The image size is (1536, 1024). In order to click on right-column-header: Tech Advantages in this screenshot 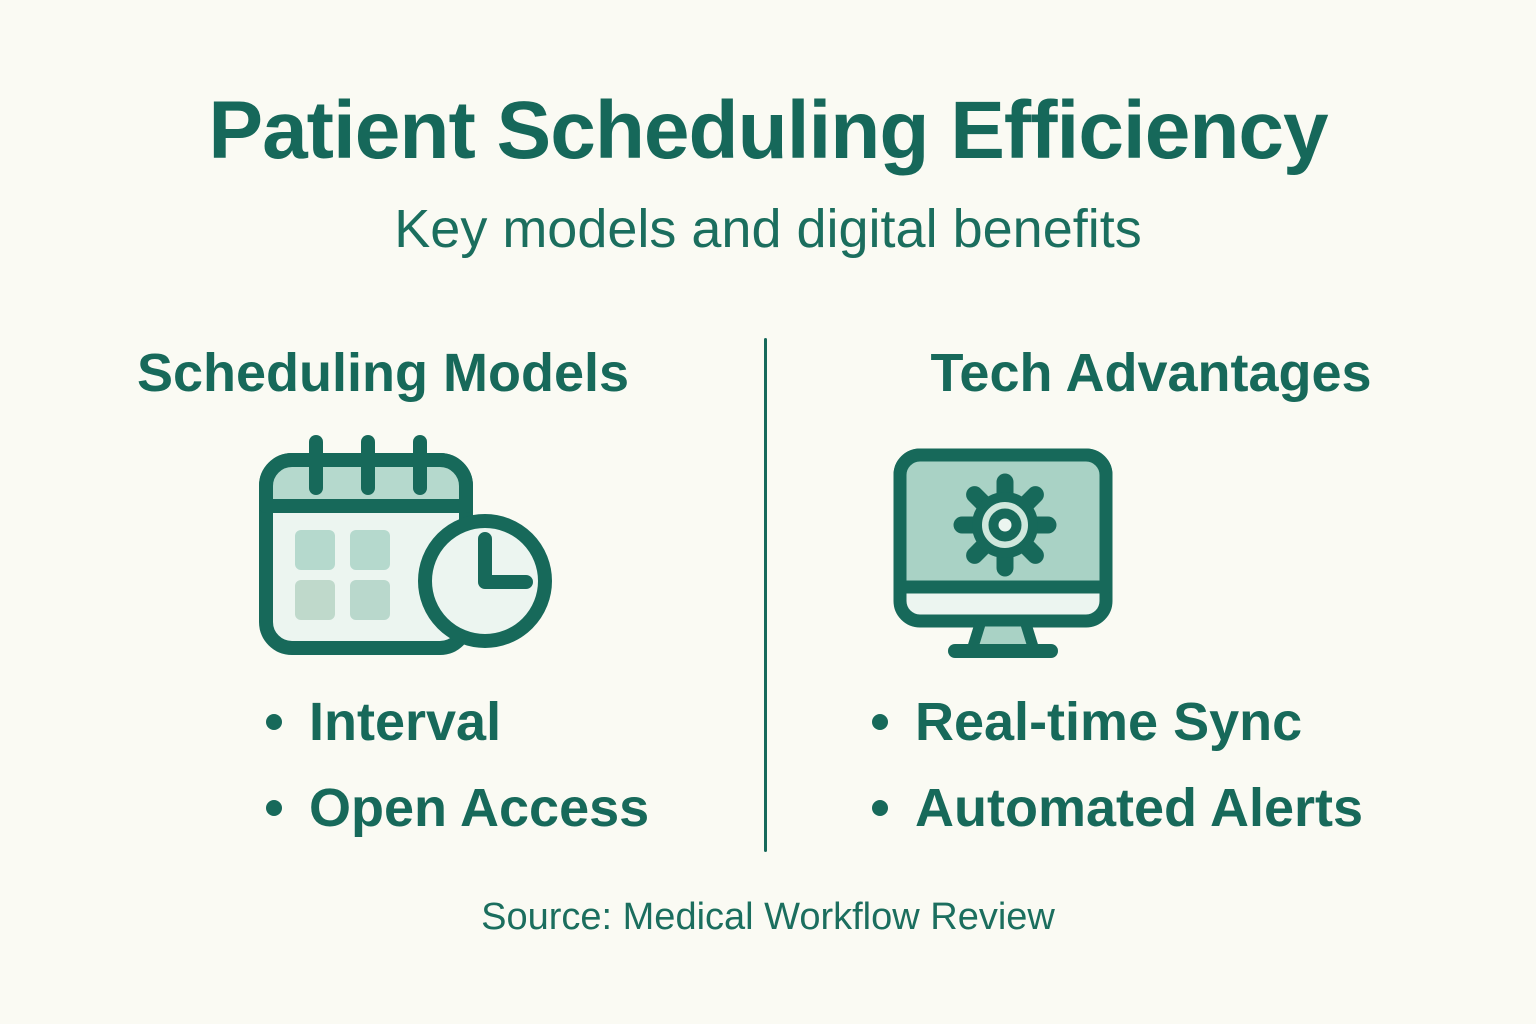, I will do `click(1151, 373)`.